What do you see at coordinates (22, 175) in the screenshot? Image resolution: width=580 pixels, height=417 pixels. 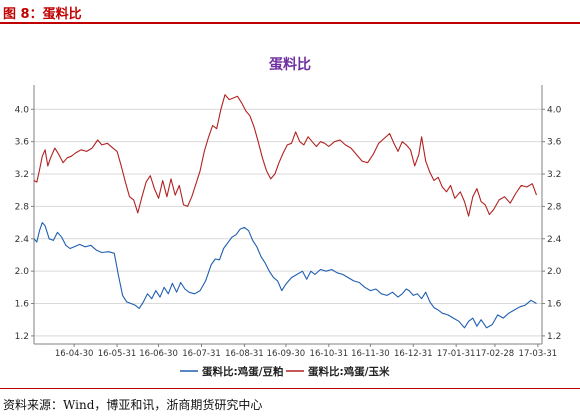 I see `y-tick-label-left: 3.2` at bounding box center [22, 175].